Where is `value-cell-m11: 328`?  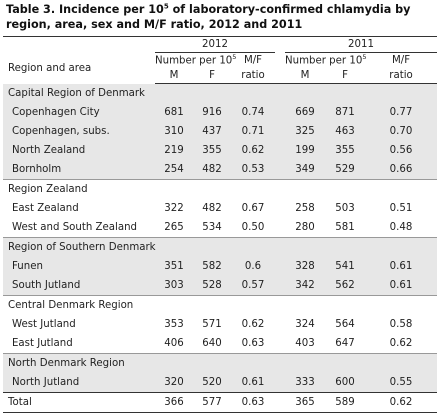 value-cell-m11: 328 is located at coordinates (305, 266).